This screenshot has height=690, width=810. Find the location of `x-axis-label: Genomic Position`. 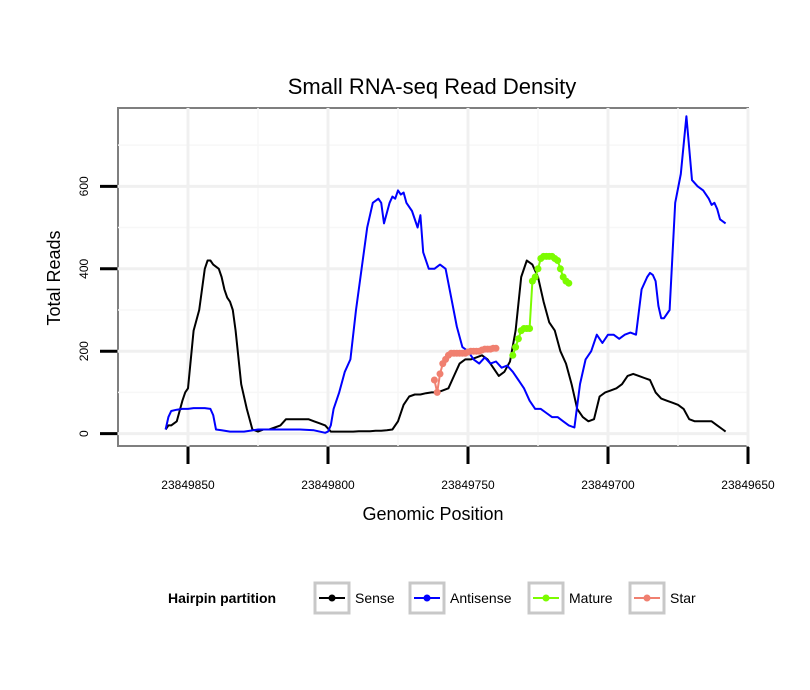

x-axis-label: Genomic Position is located at coordinates (432, 514).